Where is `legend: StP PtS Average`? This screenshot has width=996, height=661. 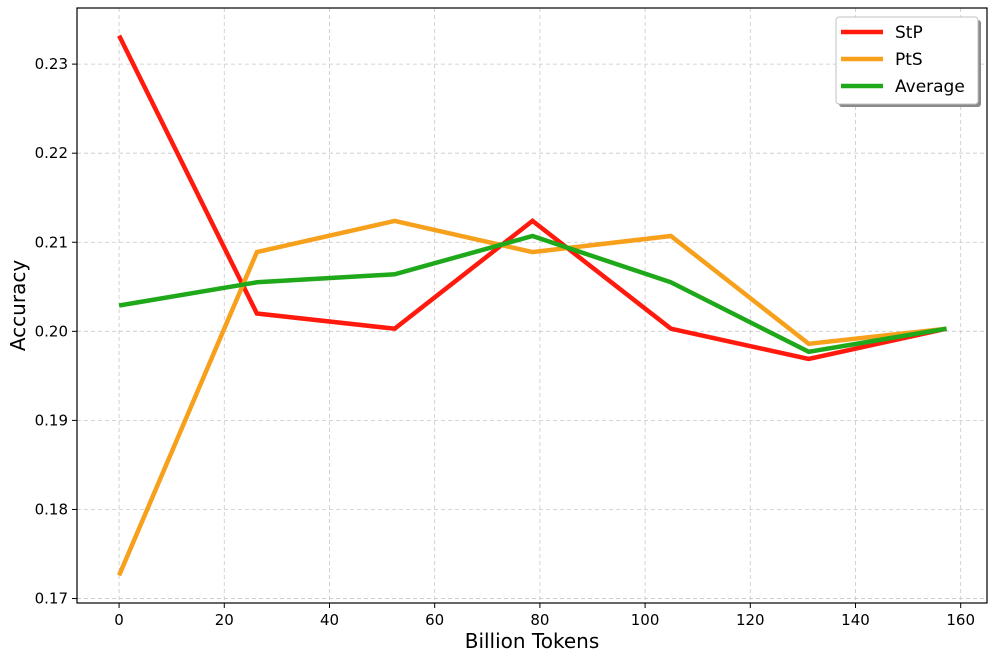 legend: StP PtS Average is located at coordinates (908, 61).